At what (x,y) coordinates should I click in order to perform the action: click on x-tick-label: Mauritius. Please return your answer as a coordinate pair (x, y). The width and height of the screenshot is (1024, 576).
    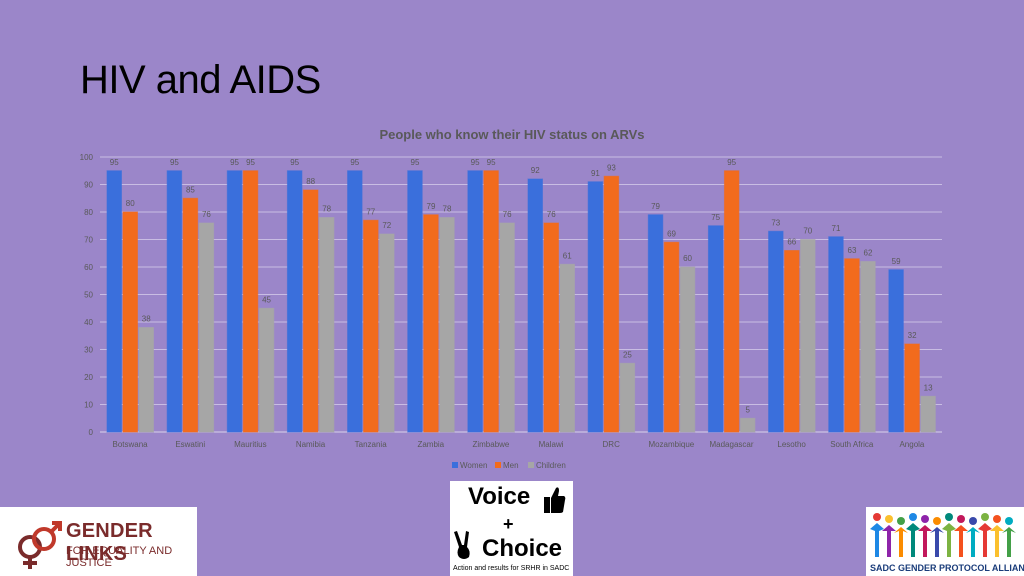
    Looking at the image, I should click on (250, 444).